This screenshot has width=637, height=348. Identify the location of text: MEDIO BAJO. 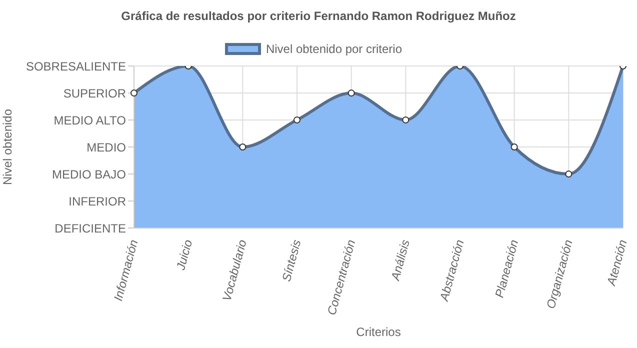
(89, 174).